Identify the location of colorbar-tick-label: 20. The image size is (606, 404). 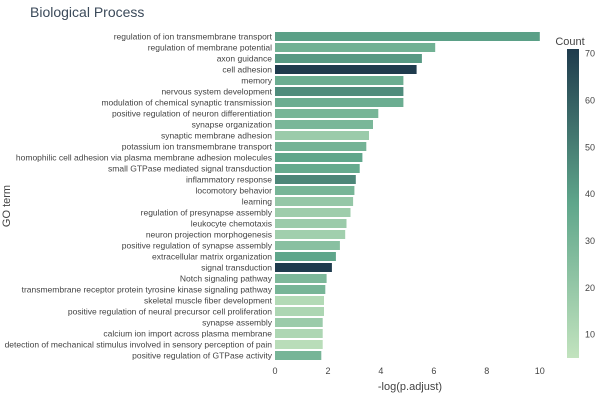
(590, 288).